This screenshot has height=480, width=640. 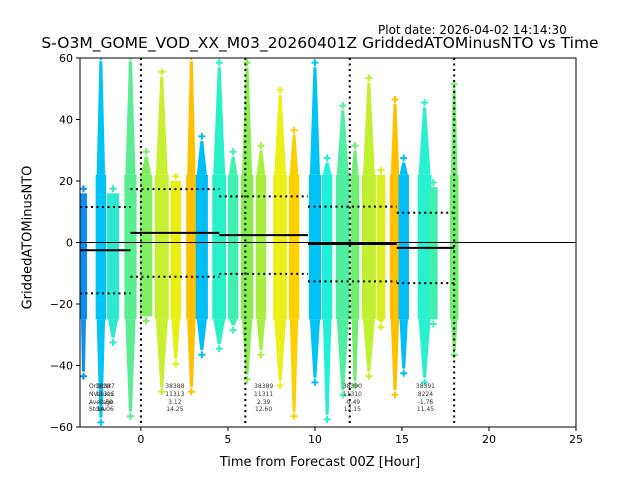 I want to click on orbit-stat-value: 38388, so click(x=174, y=386).